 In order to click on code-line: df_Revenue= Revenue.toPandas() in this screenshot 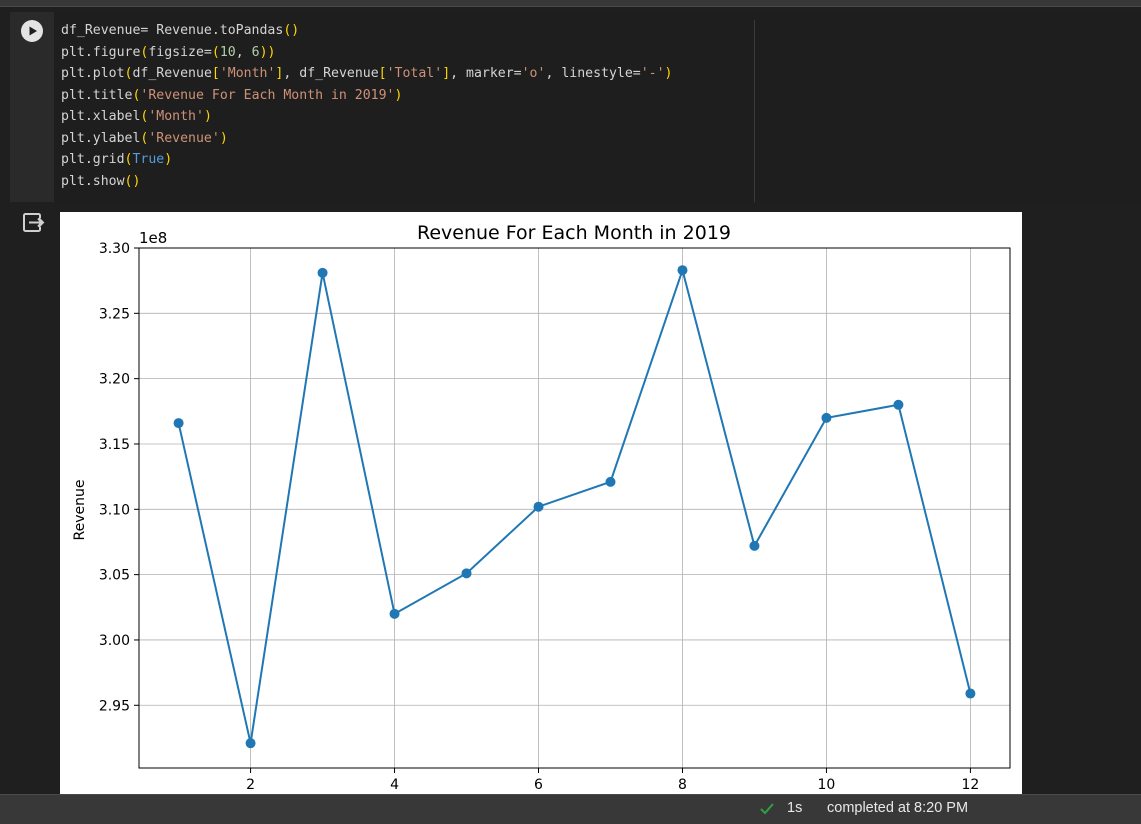, I will do `click(180, 30)`.